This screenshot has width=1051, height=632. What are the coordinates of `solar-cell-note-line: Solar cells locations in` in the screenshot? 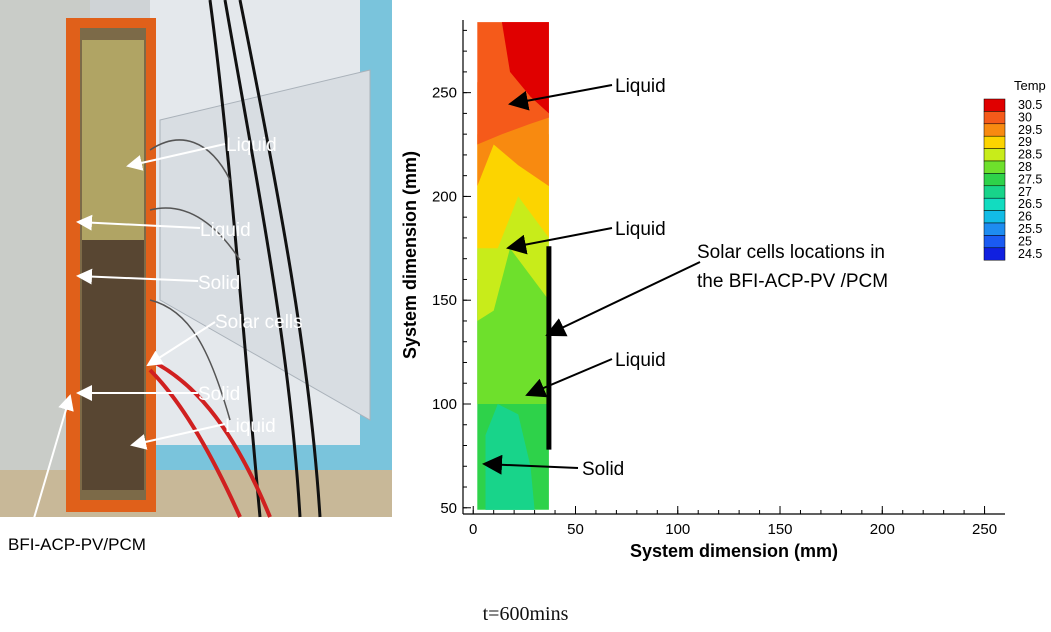 It's located at (791, 252).